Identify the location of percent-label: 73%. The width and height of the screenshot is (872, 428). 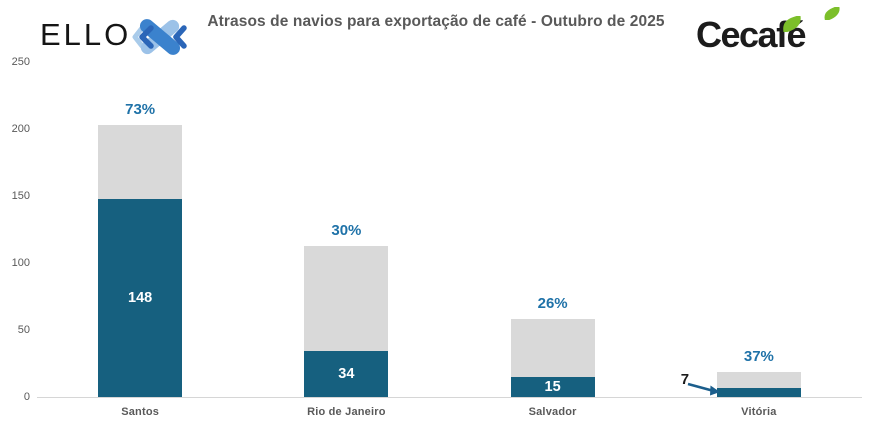
(140, 109).